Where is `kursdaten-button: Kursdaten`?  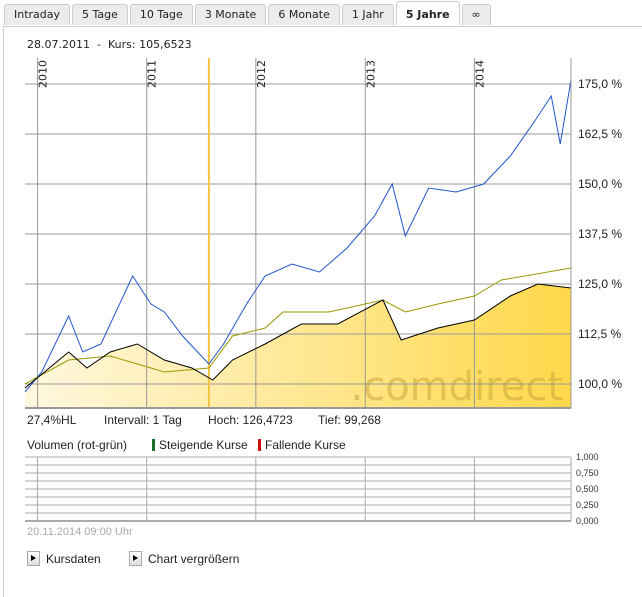
kursdaten-button: Kursdaten is located at coordinates (64, 558).